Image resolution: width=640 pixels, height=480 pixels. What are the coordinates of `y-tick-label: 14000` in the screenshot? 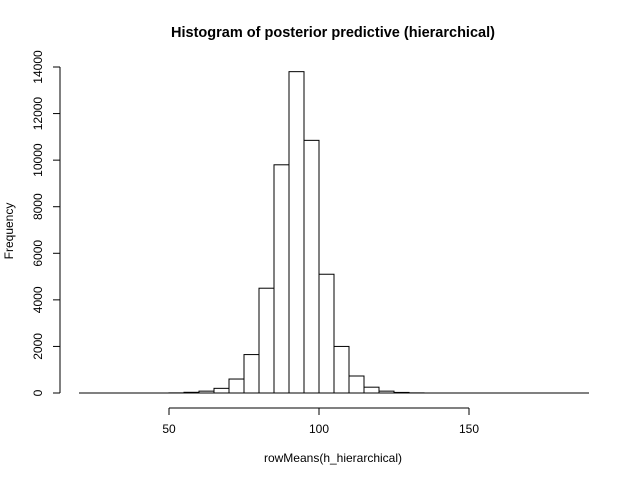 It's located at (38, 67).